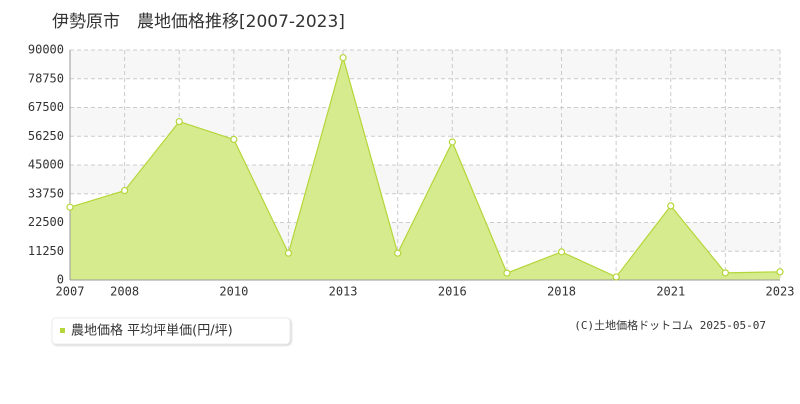 The height and width of the screenshot is (404, 800). What do you see at coordinates (70, 292) in the screenshot?
I see `x-tick-label: 2007` at bounding box center [70, 292].